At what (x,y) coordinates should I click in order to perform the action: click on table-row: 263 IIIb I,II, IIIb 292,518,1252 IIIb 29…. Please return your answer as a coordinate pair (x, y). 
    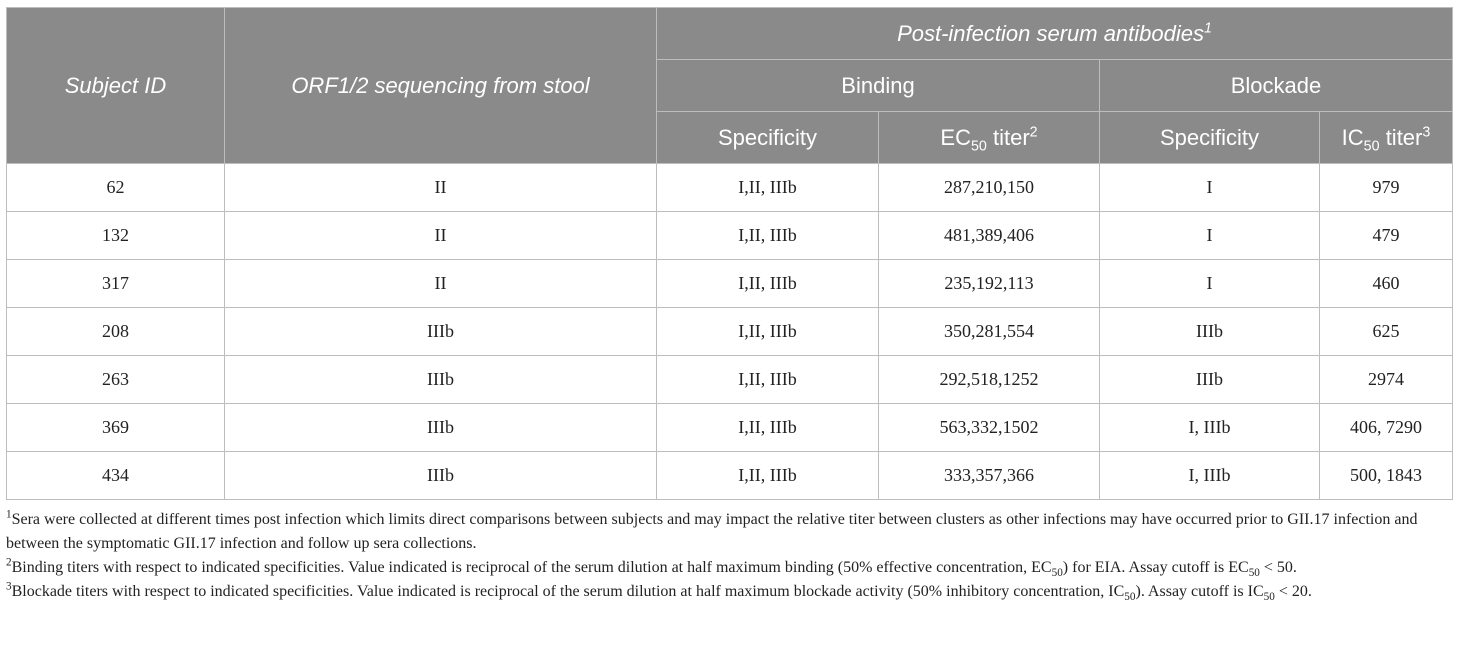
    Looking at the image, I should click on (730, 379).